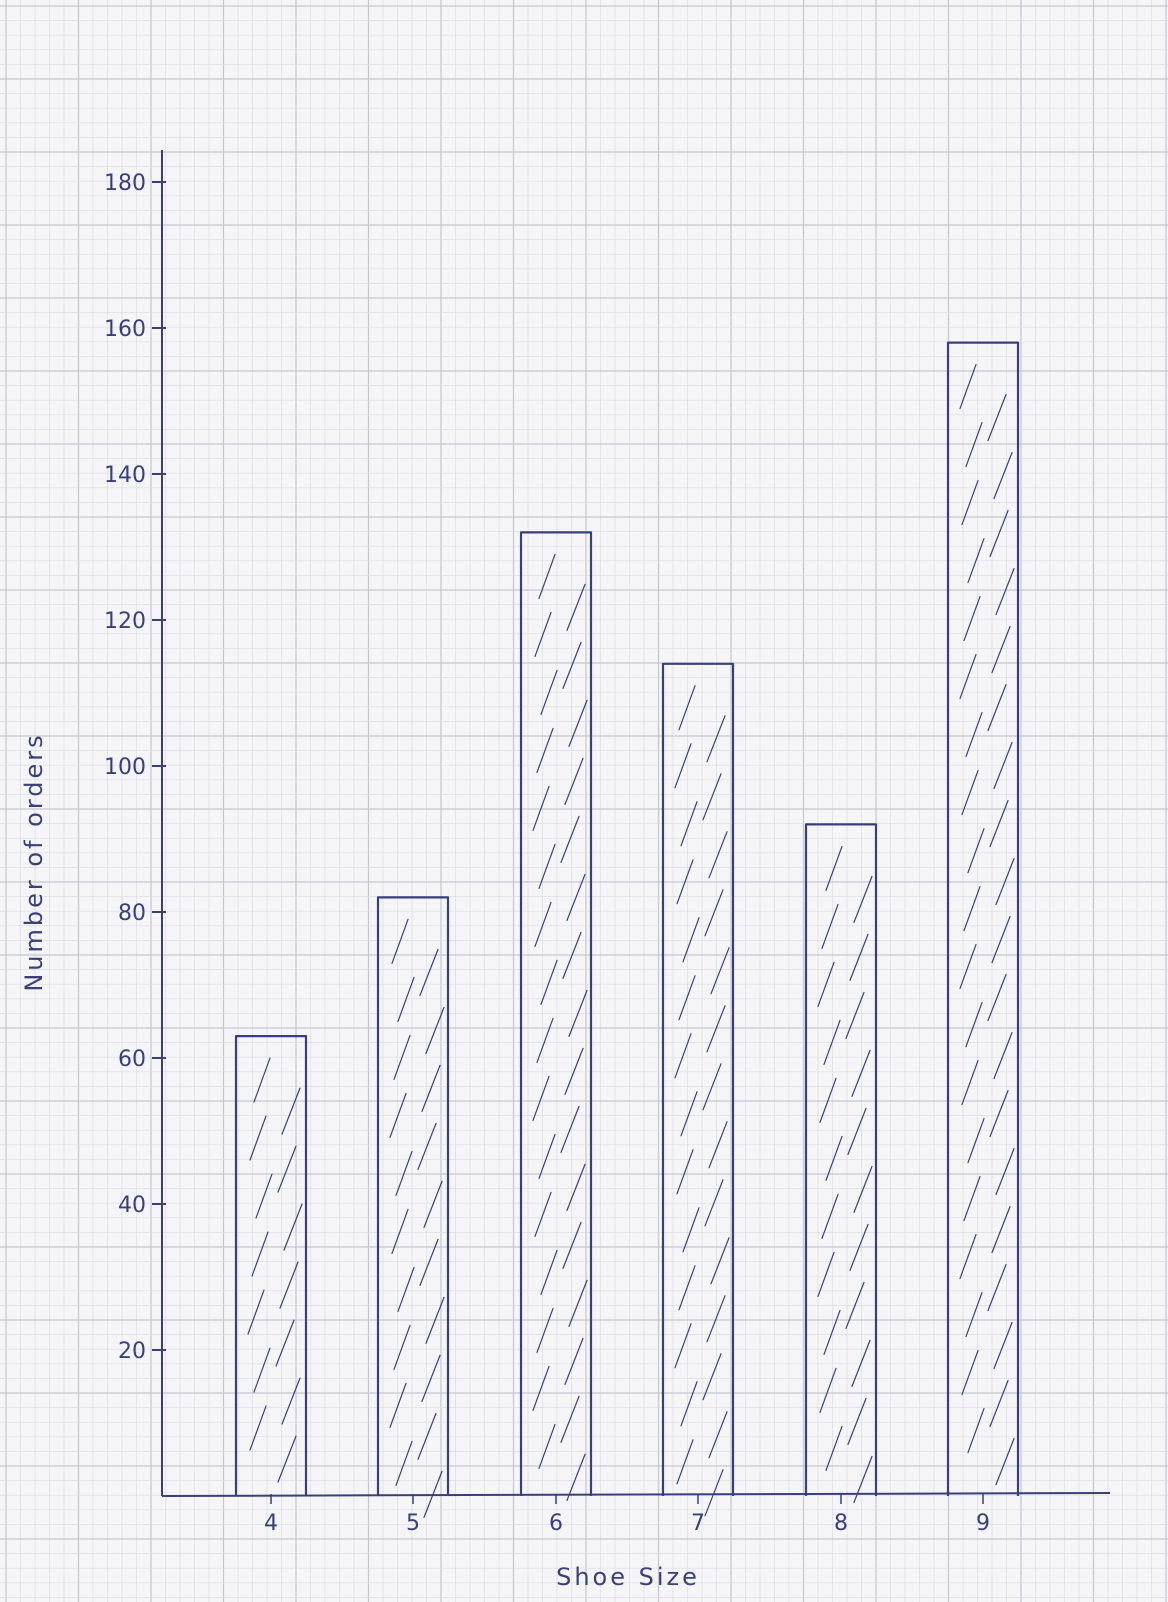 The width and height of the screenshot is (1168, 1602). I want to click on y-axis-title: Number of orders, so click(34, 861).